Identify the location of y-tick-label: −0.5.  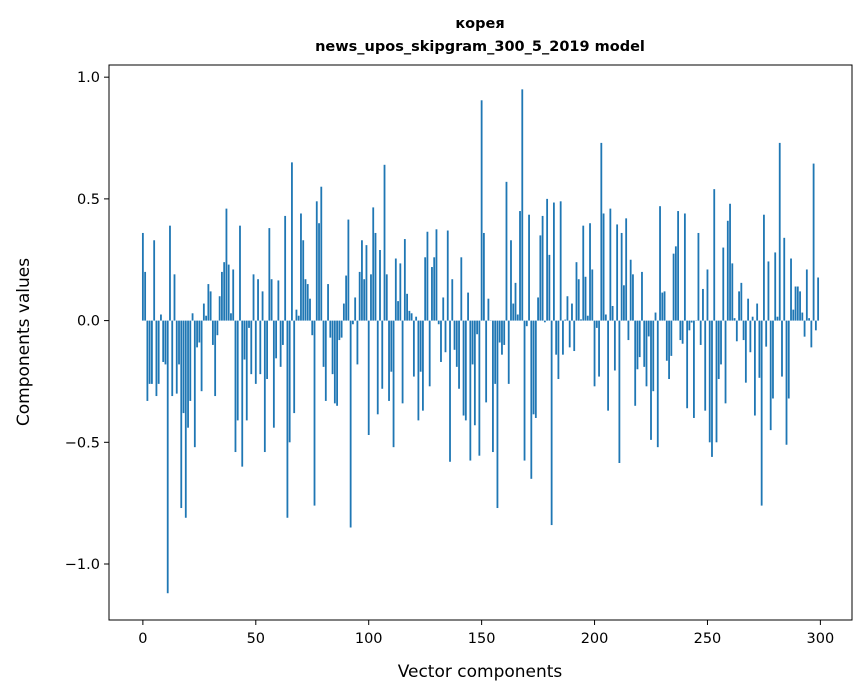
(82, 443).